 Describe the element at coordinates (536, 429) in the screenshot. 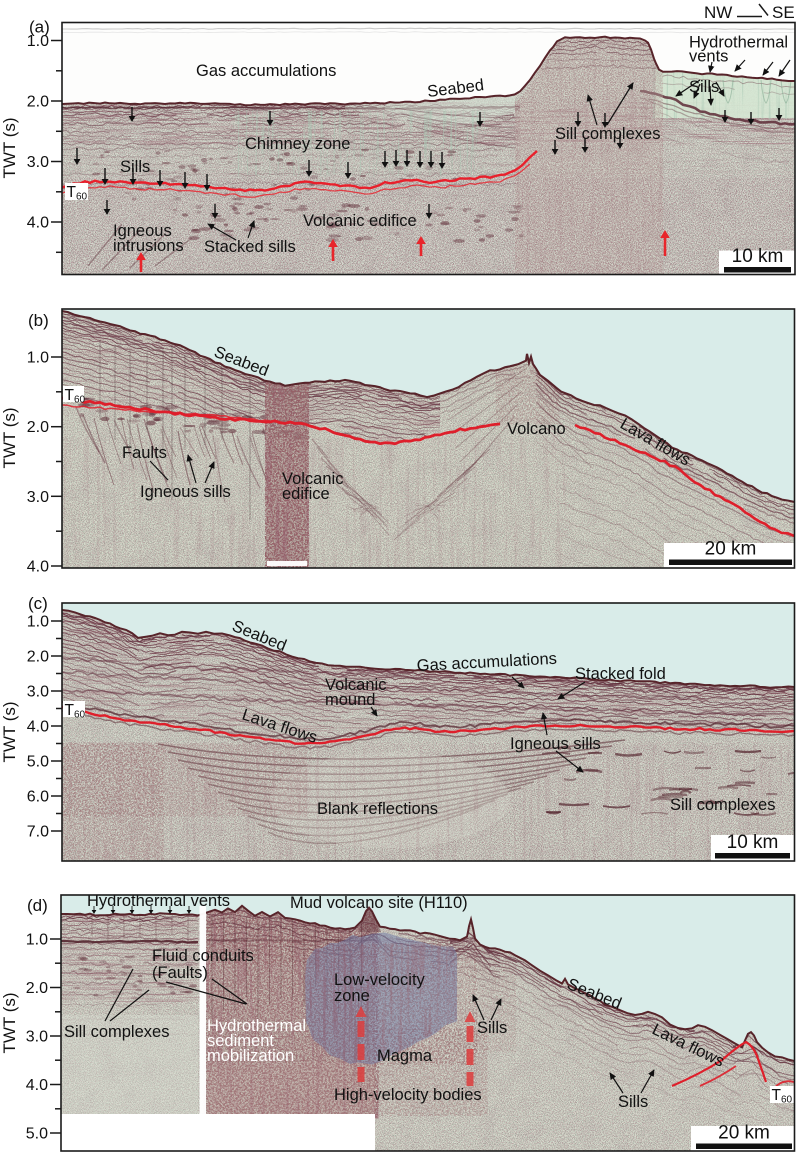

I see `svg-text: Volcano` at that location.